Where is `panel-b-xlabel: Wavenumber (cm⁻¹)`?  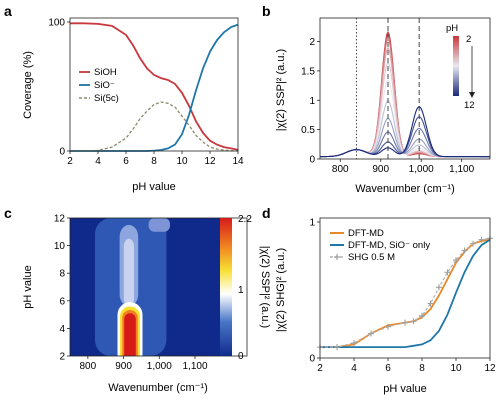 panel-b-xlabel: Wavenumber (cm⁻¹) is located at coordinates (405, 189).